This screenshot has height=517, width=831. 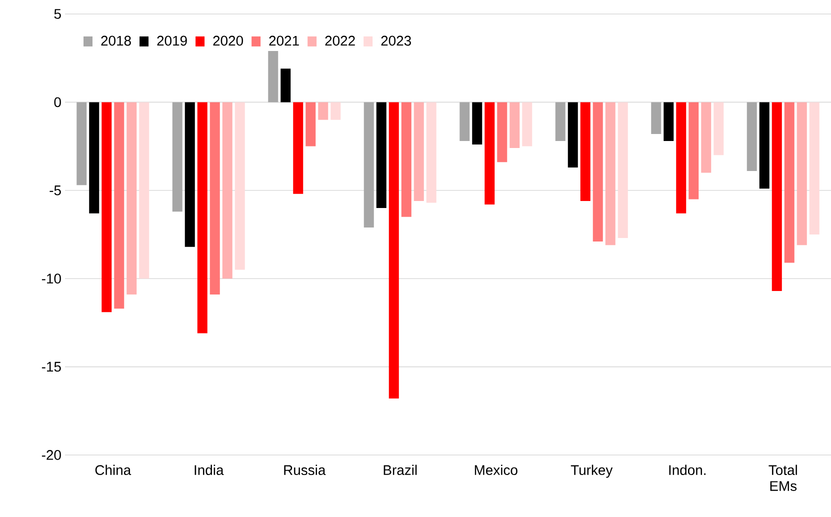 What do you see at coordinates (51, 279) in the screenshot?
I see `y-tick-label: -10` at bounding box center [51, 279].